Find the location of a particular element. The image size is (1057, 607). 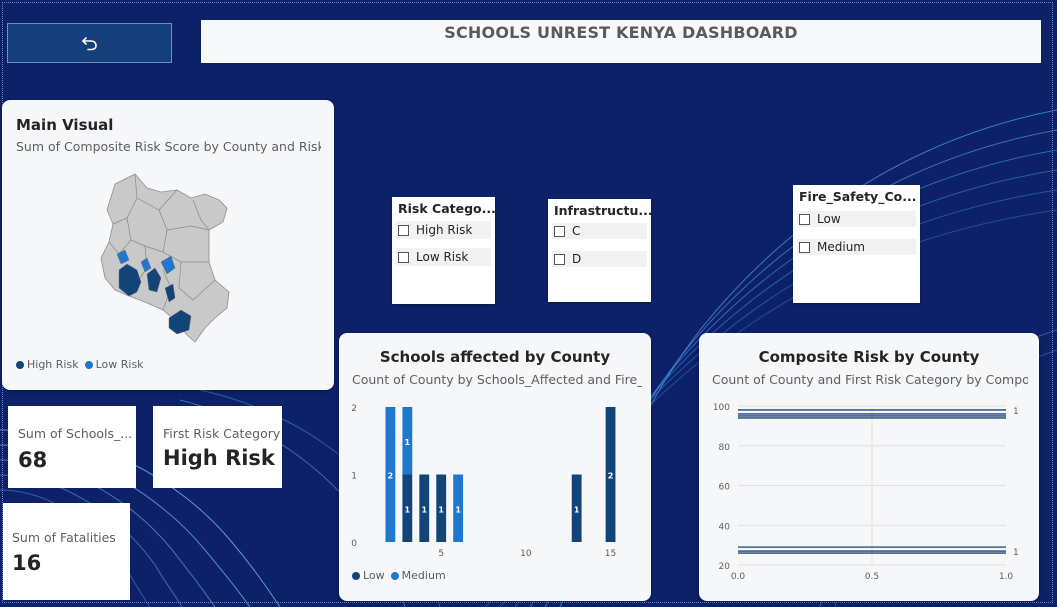

kpi-label: First Risk Category is located at coordinates (222, 433).